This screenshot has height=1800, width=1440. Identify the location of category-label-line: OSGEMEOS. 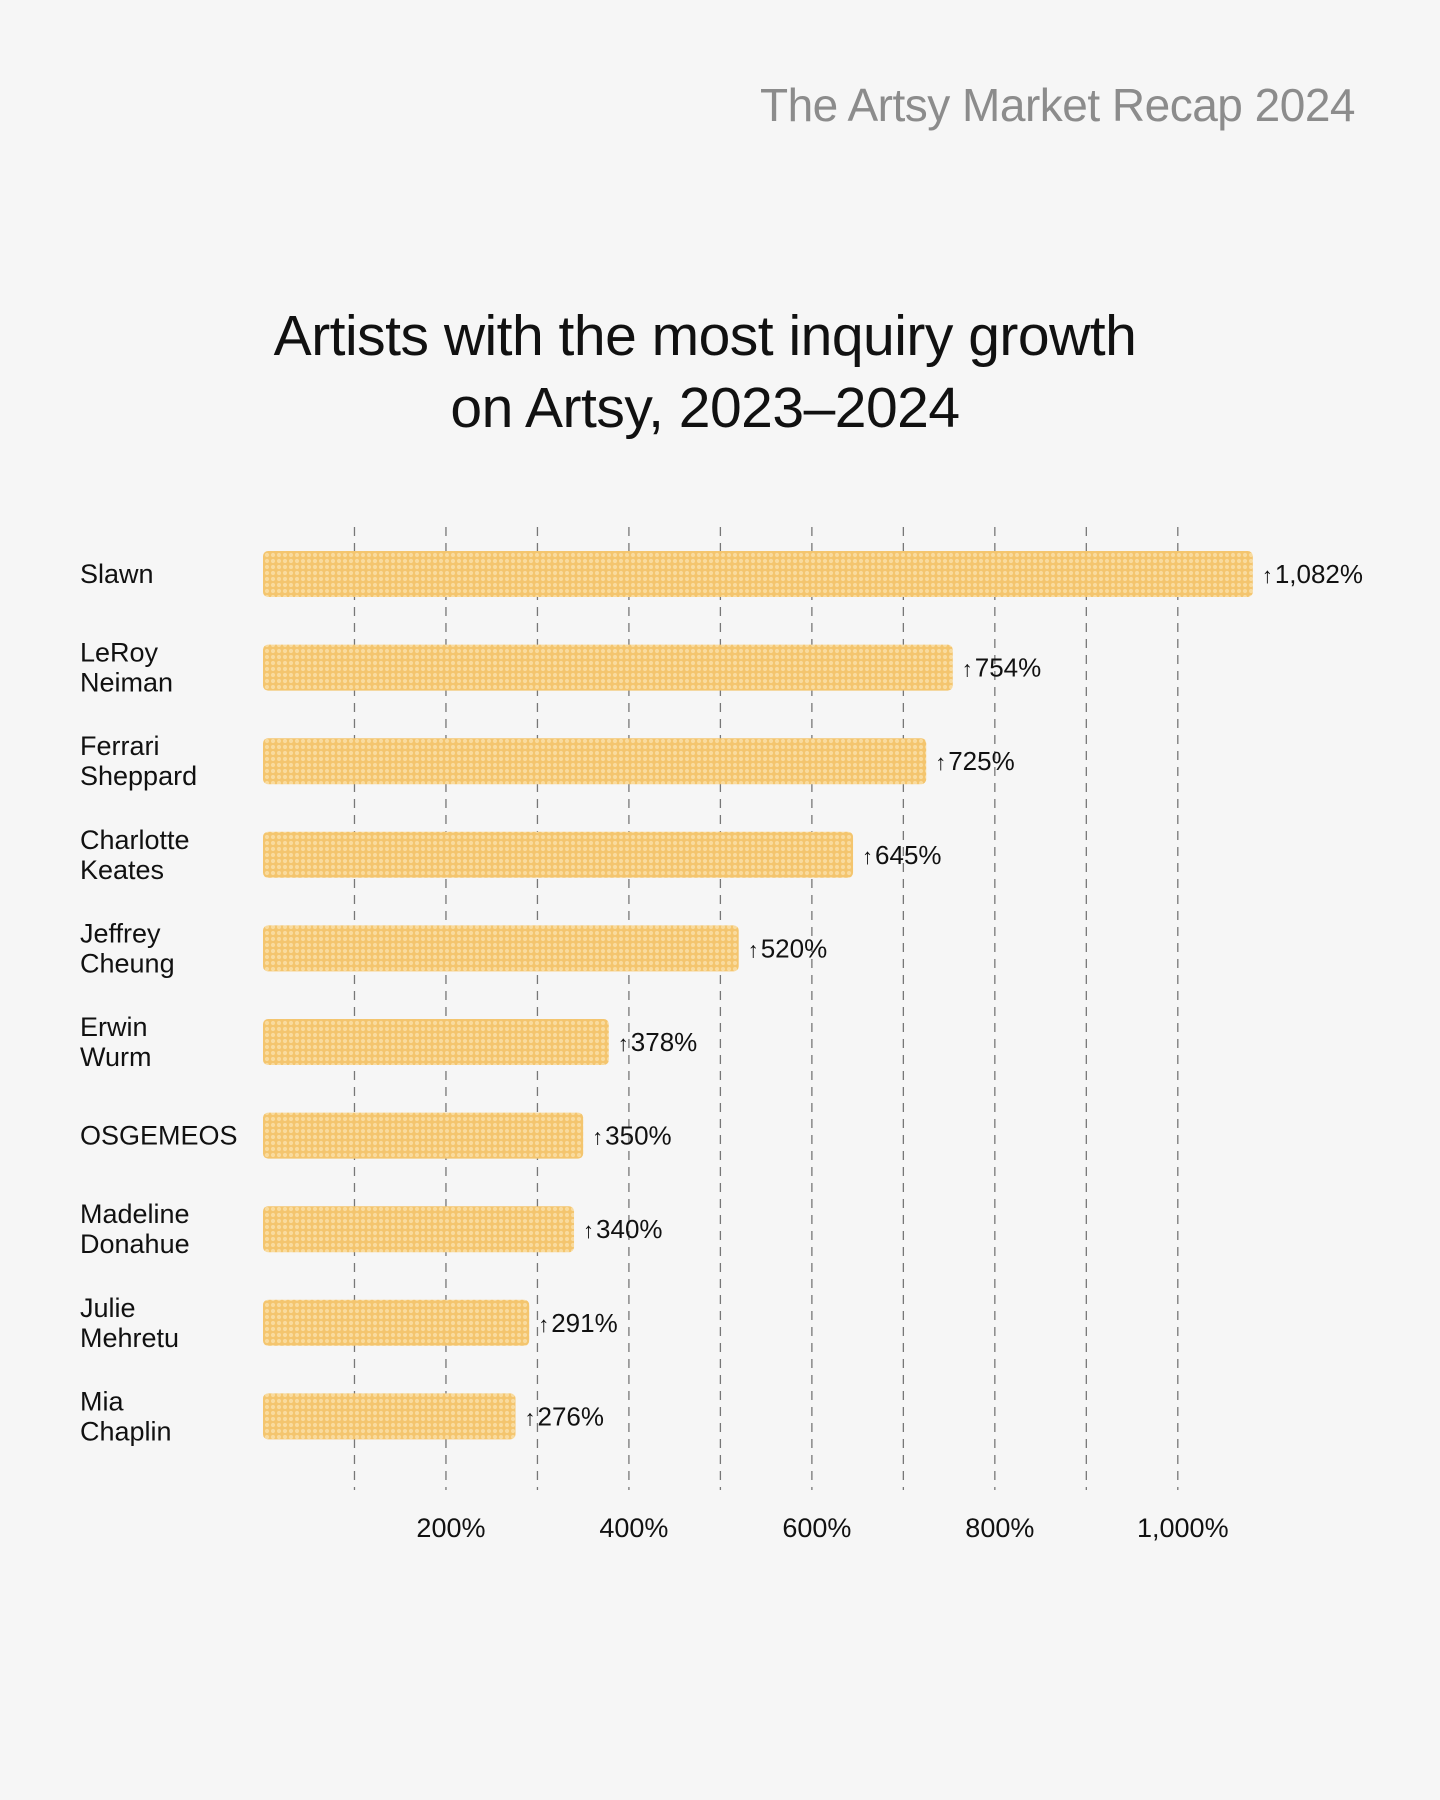
(159, 1136).